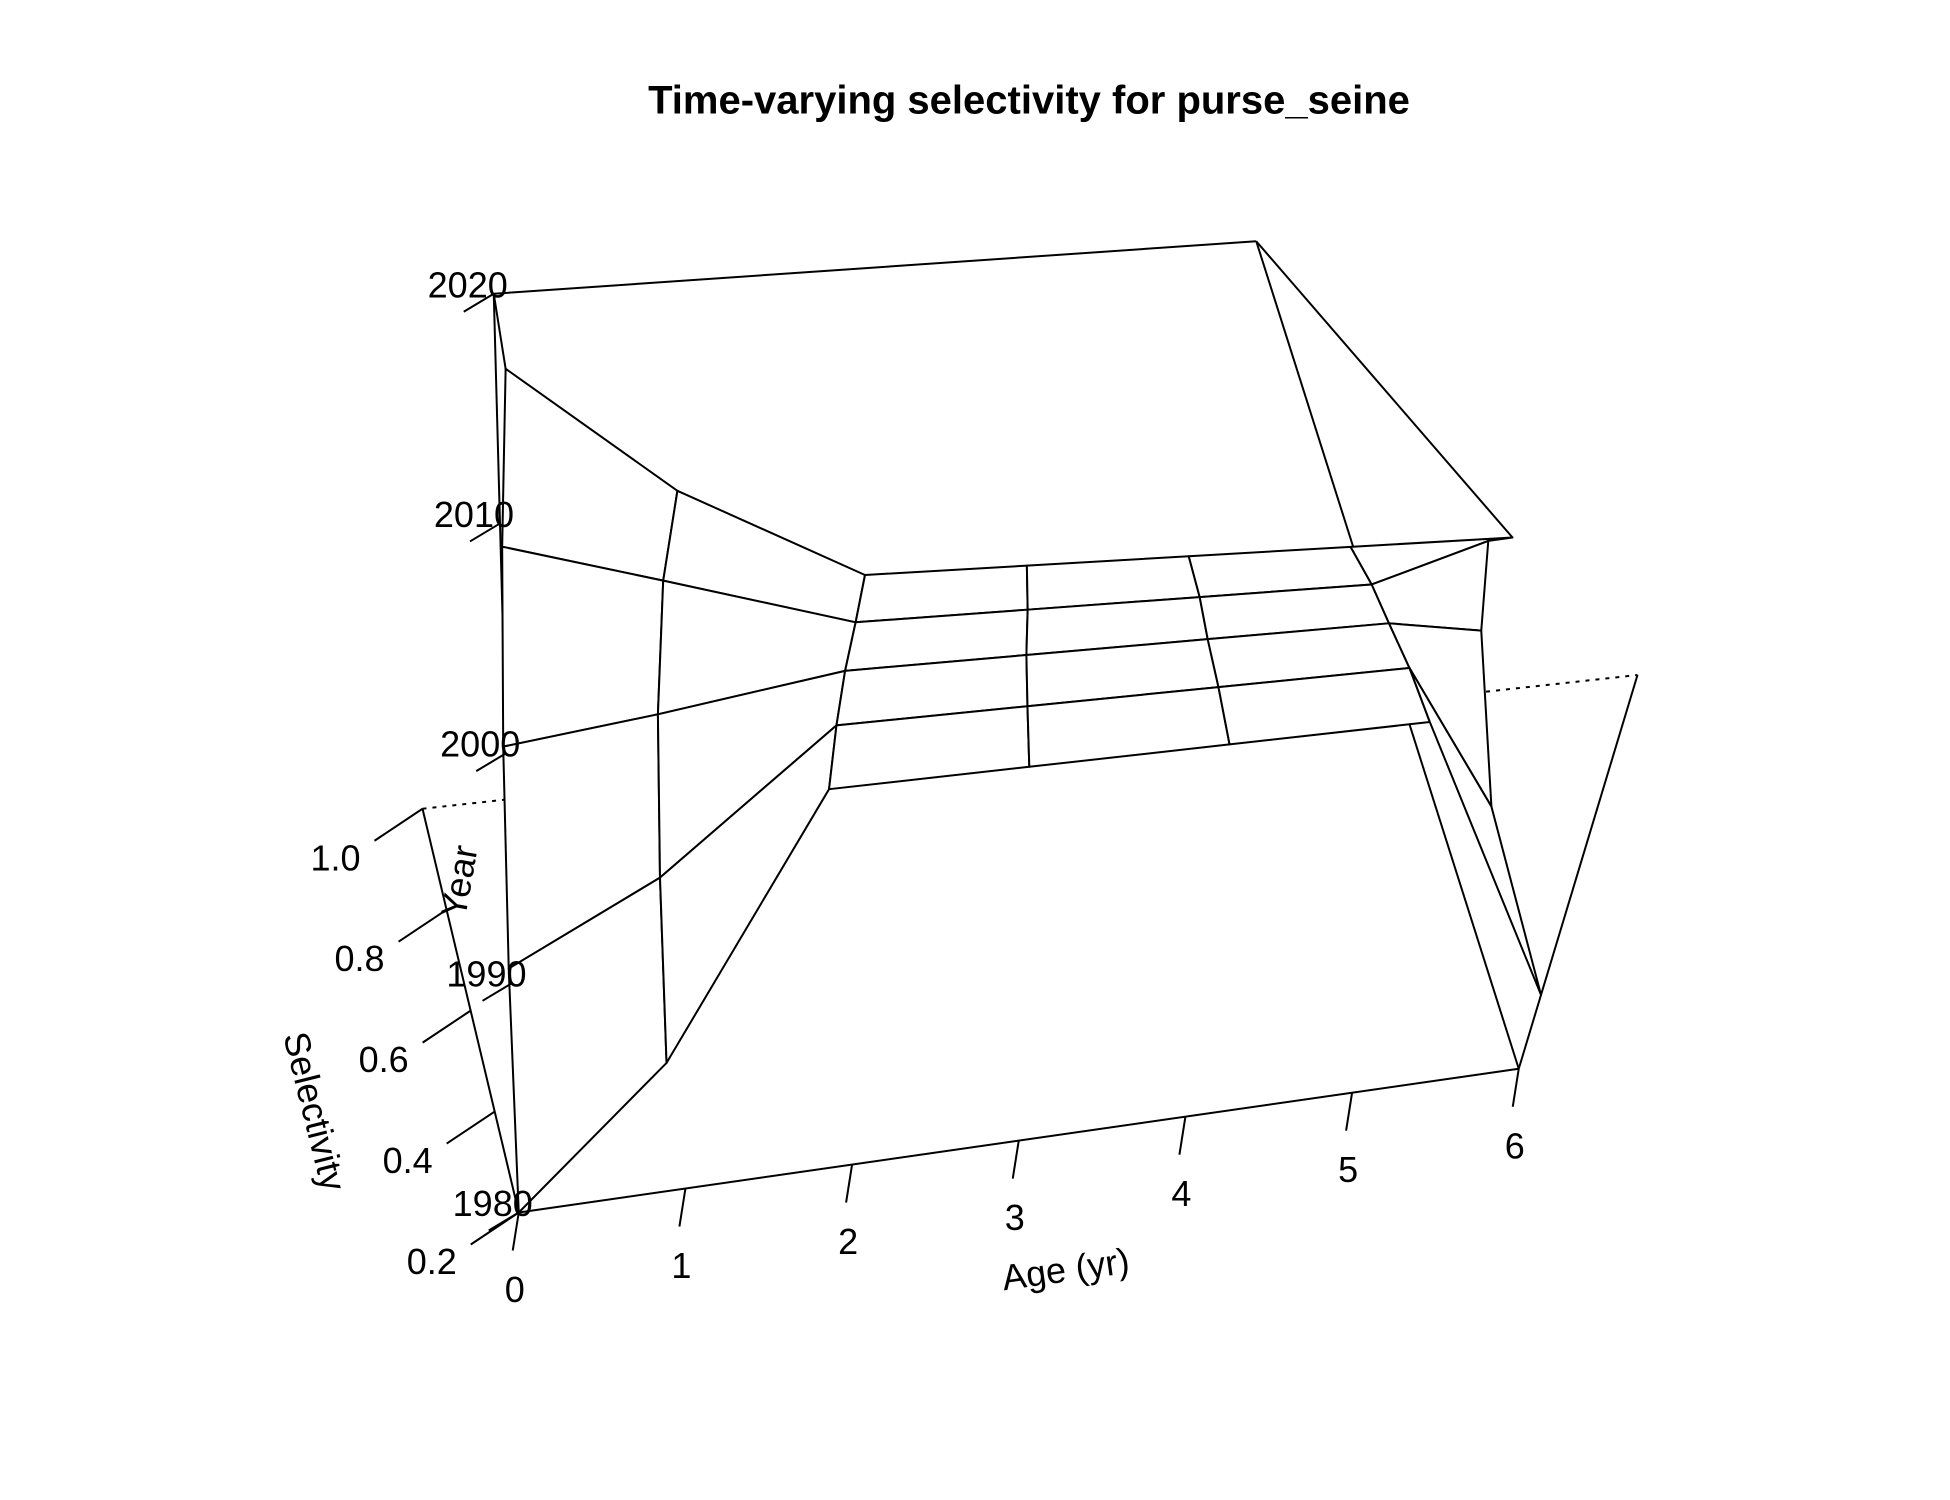 This screenshot has height=1500, width=1950. Describe the element at coordinates (1029, 101) in the screenshot. I see `chart-title: Time-varying selectivity for purse_seine` at that location.